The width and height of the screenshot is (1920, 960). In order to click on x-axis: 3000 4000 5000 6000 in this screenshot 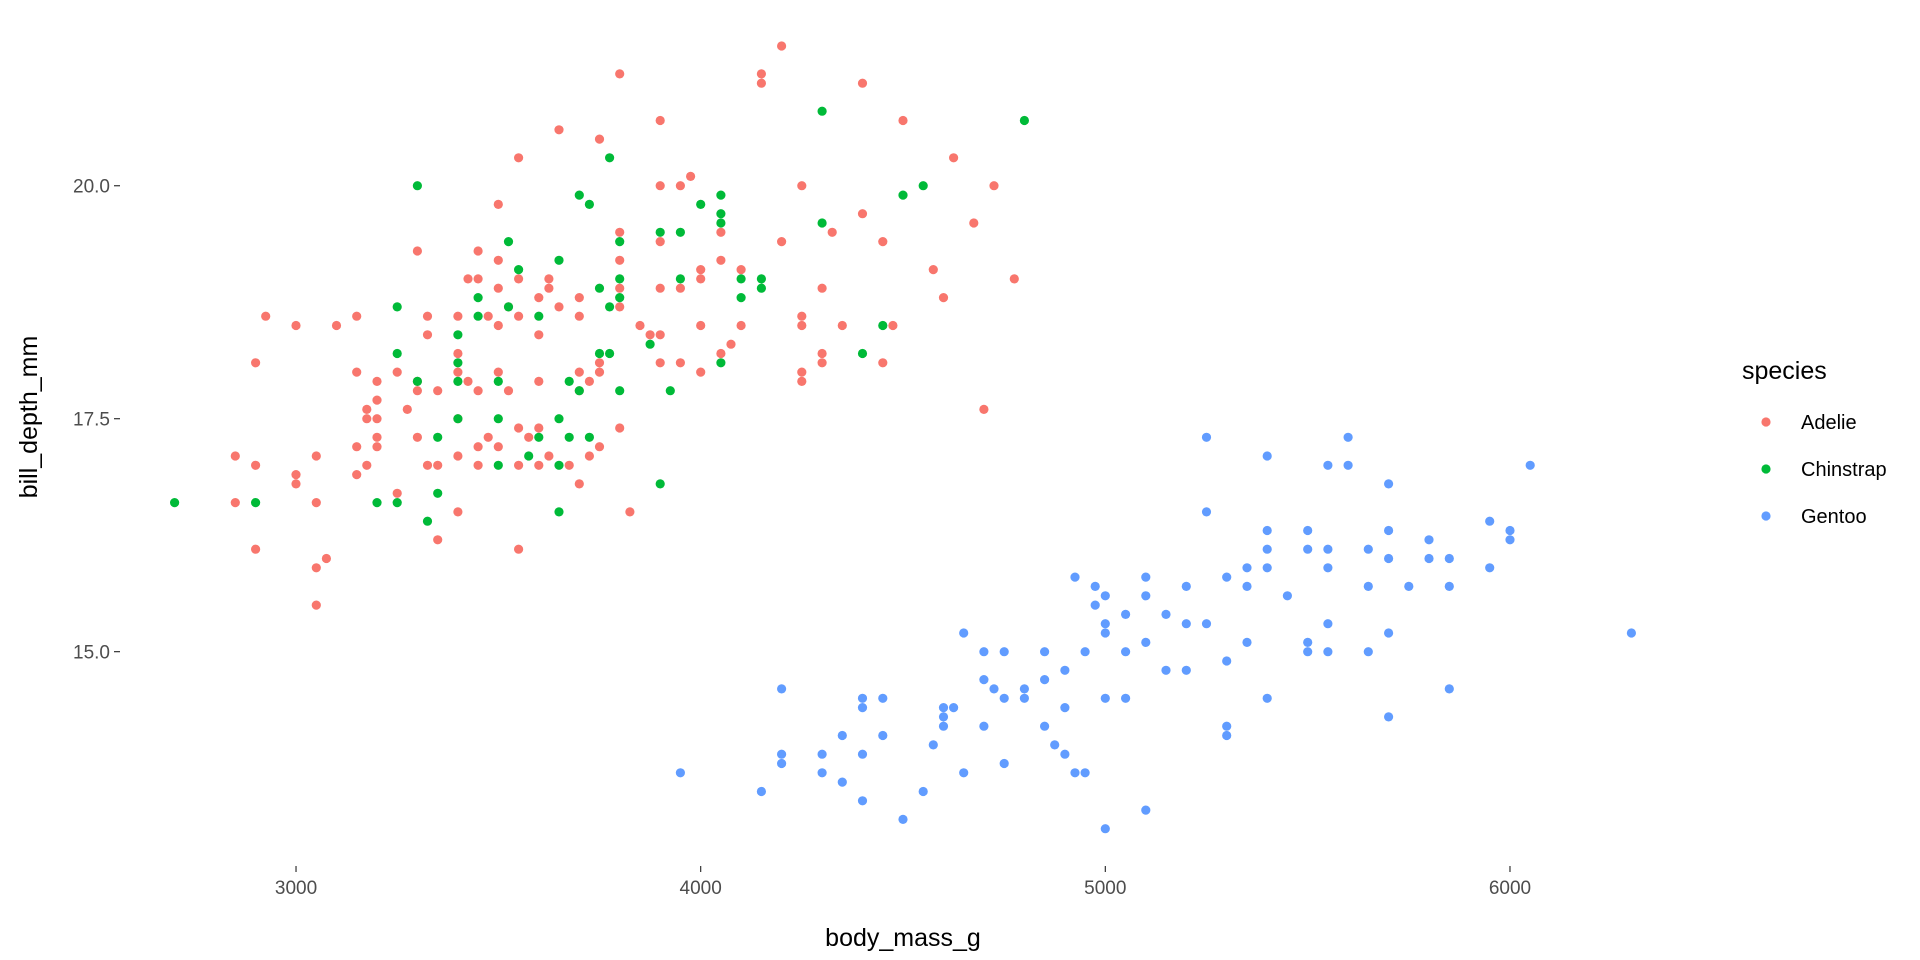, I will do `click(903, 882)`.